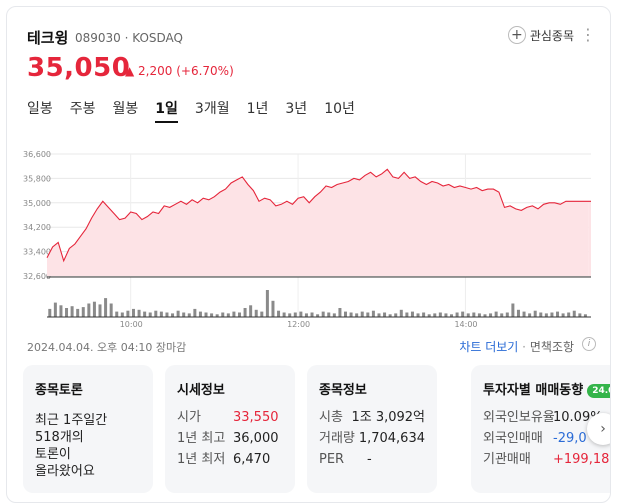  I want to click on foreign-trade-value: -29,0, so click(570, 438).